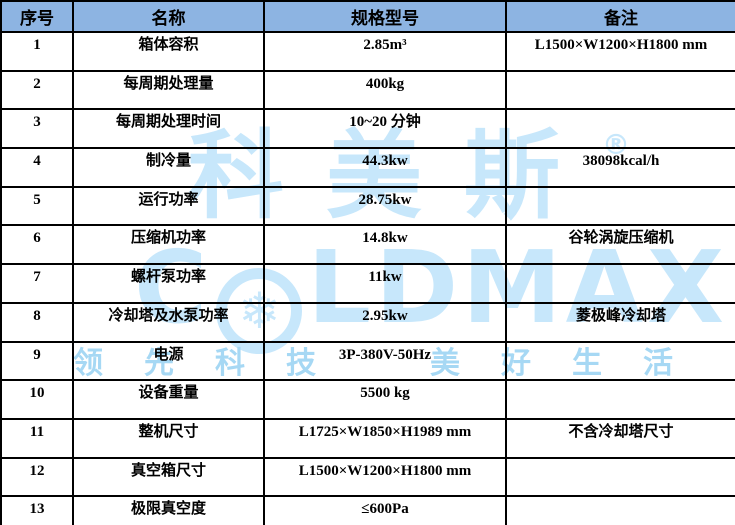 Image resolution: width=735 pixels, height=525 pixels. What do you see at coordinates (168, 322) in the screenshot?
I see `item-name-cell: 冷却塔及水泵功率` at bounding box center [168, 322].